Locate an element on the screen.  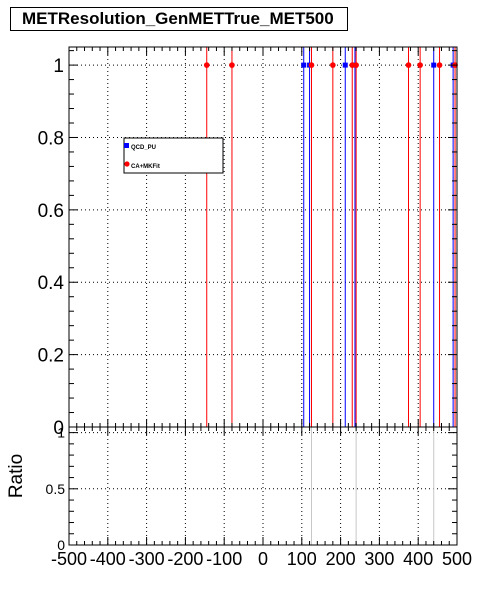
main-y-tick-label: 0 is located at coordinates (58, 428).